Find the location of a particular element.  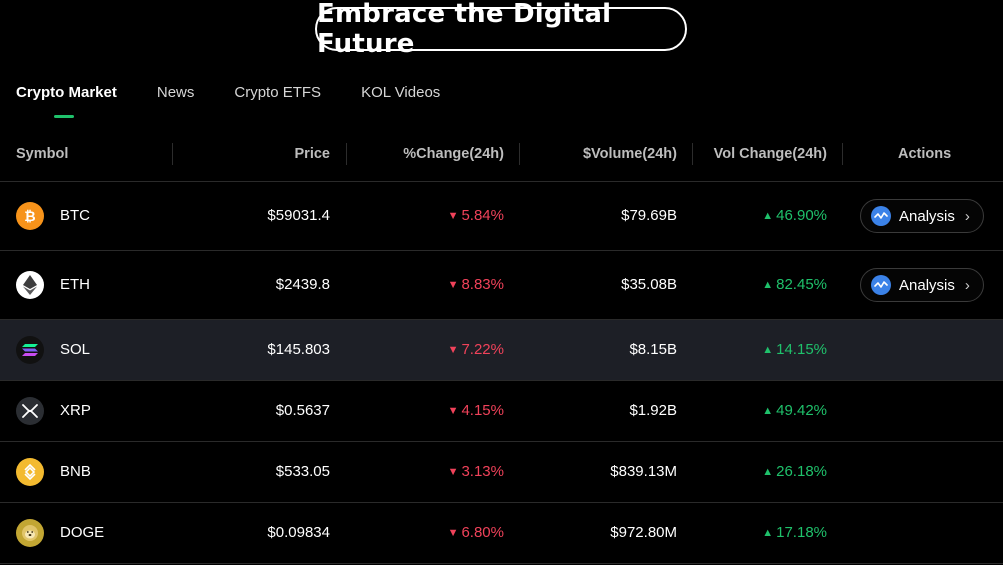

coin-symbol: XRP is located at coordinates (75, 410).